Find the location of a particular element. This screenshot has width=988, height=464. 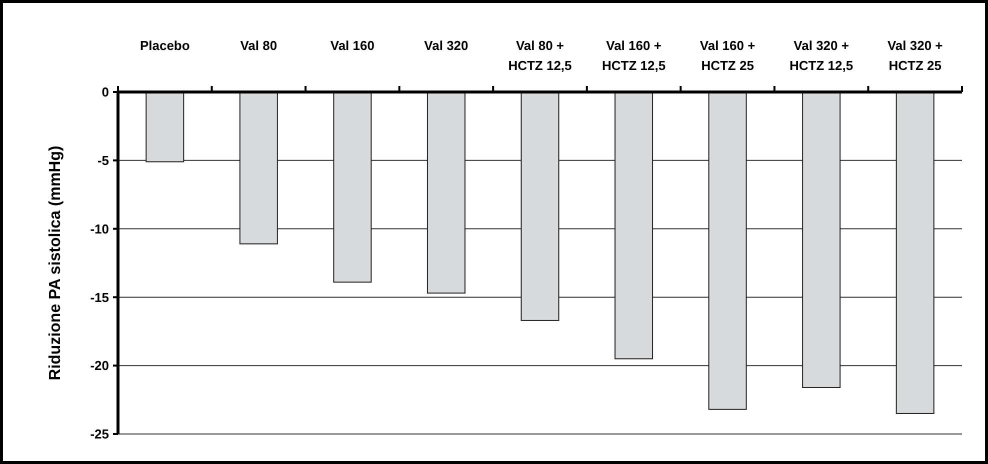

x-tick-label: Val 160 + HCTZ 25 is located at coordinates (728, 55).